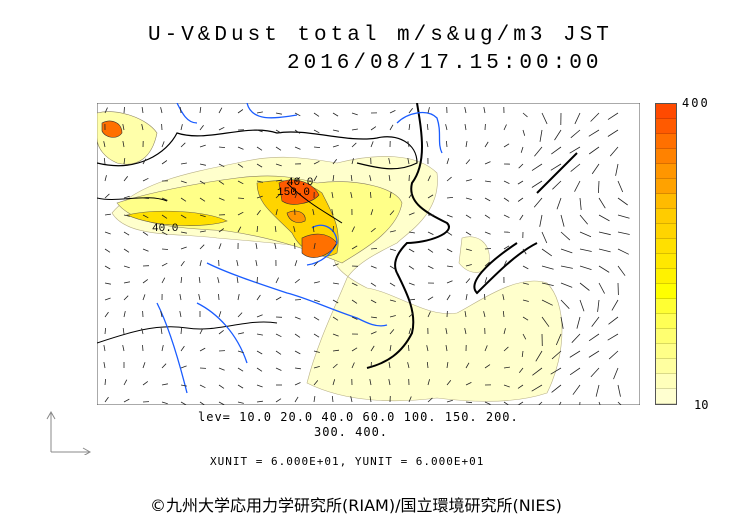  What do you see at coordinates (358, 417) in the screenshot?
I see `contour-levels: lev= 10.0 20.0 40.0 60.0 100. 150. 200.` at bounding box center [358, 417].